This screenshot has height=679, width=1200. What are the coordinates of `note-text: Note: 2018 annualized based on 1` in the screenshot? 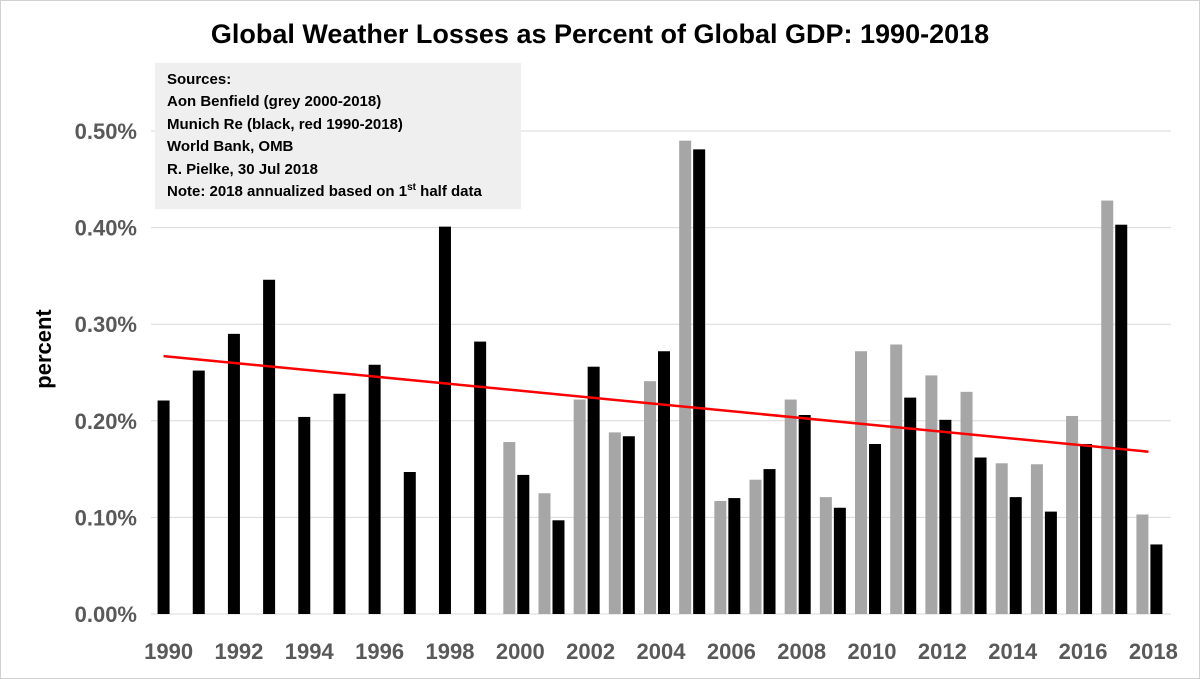 It's located at (287, 192).